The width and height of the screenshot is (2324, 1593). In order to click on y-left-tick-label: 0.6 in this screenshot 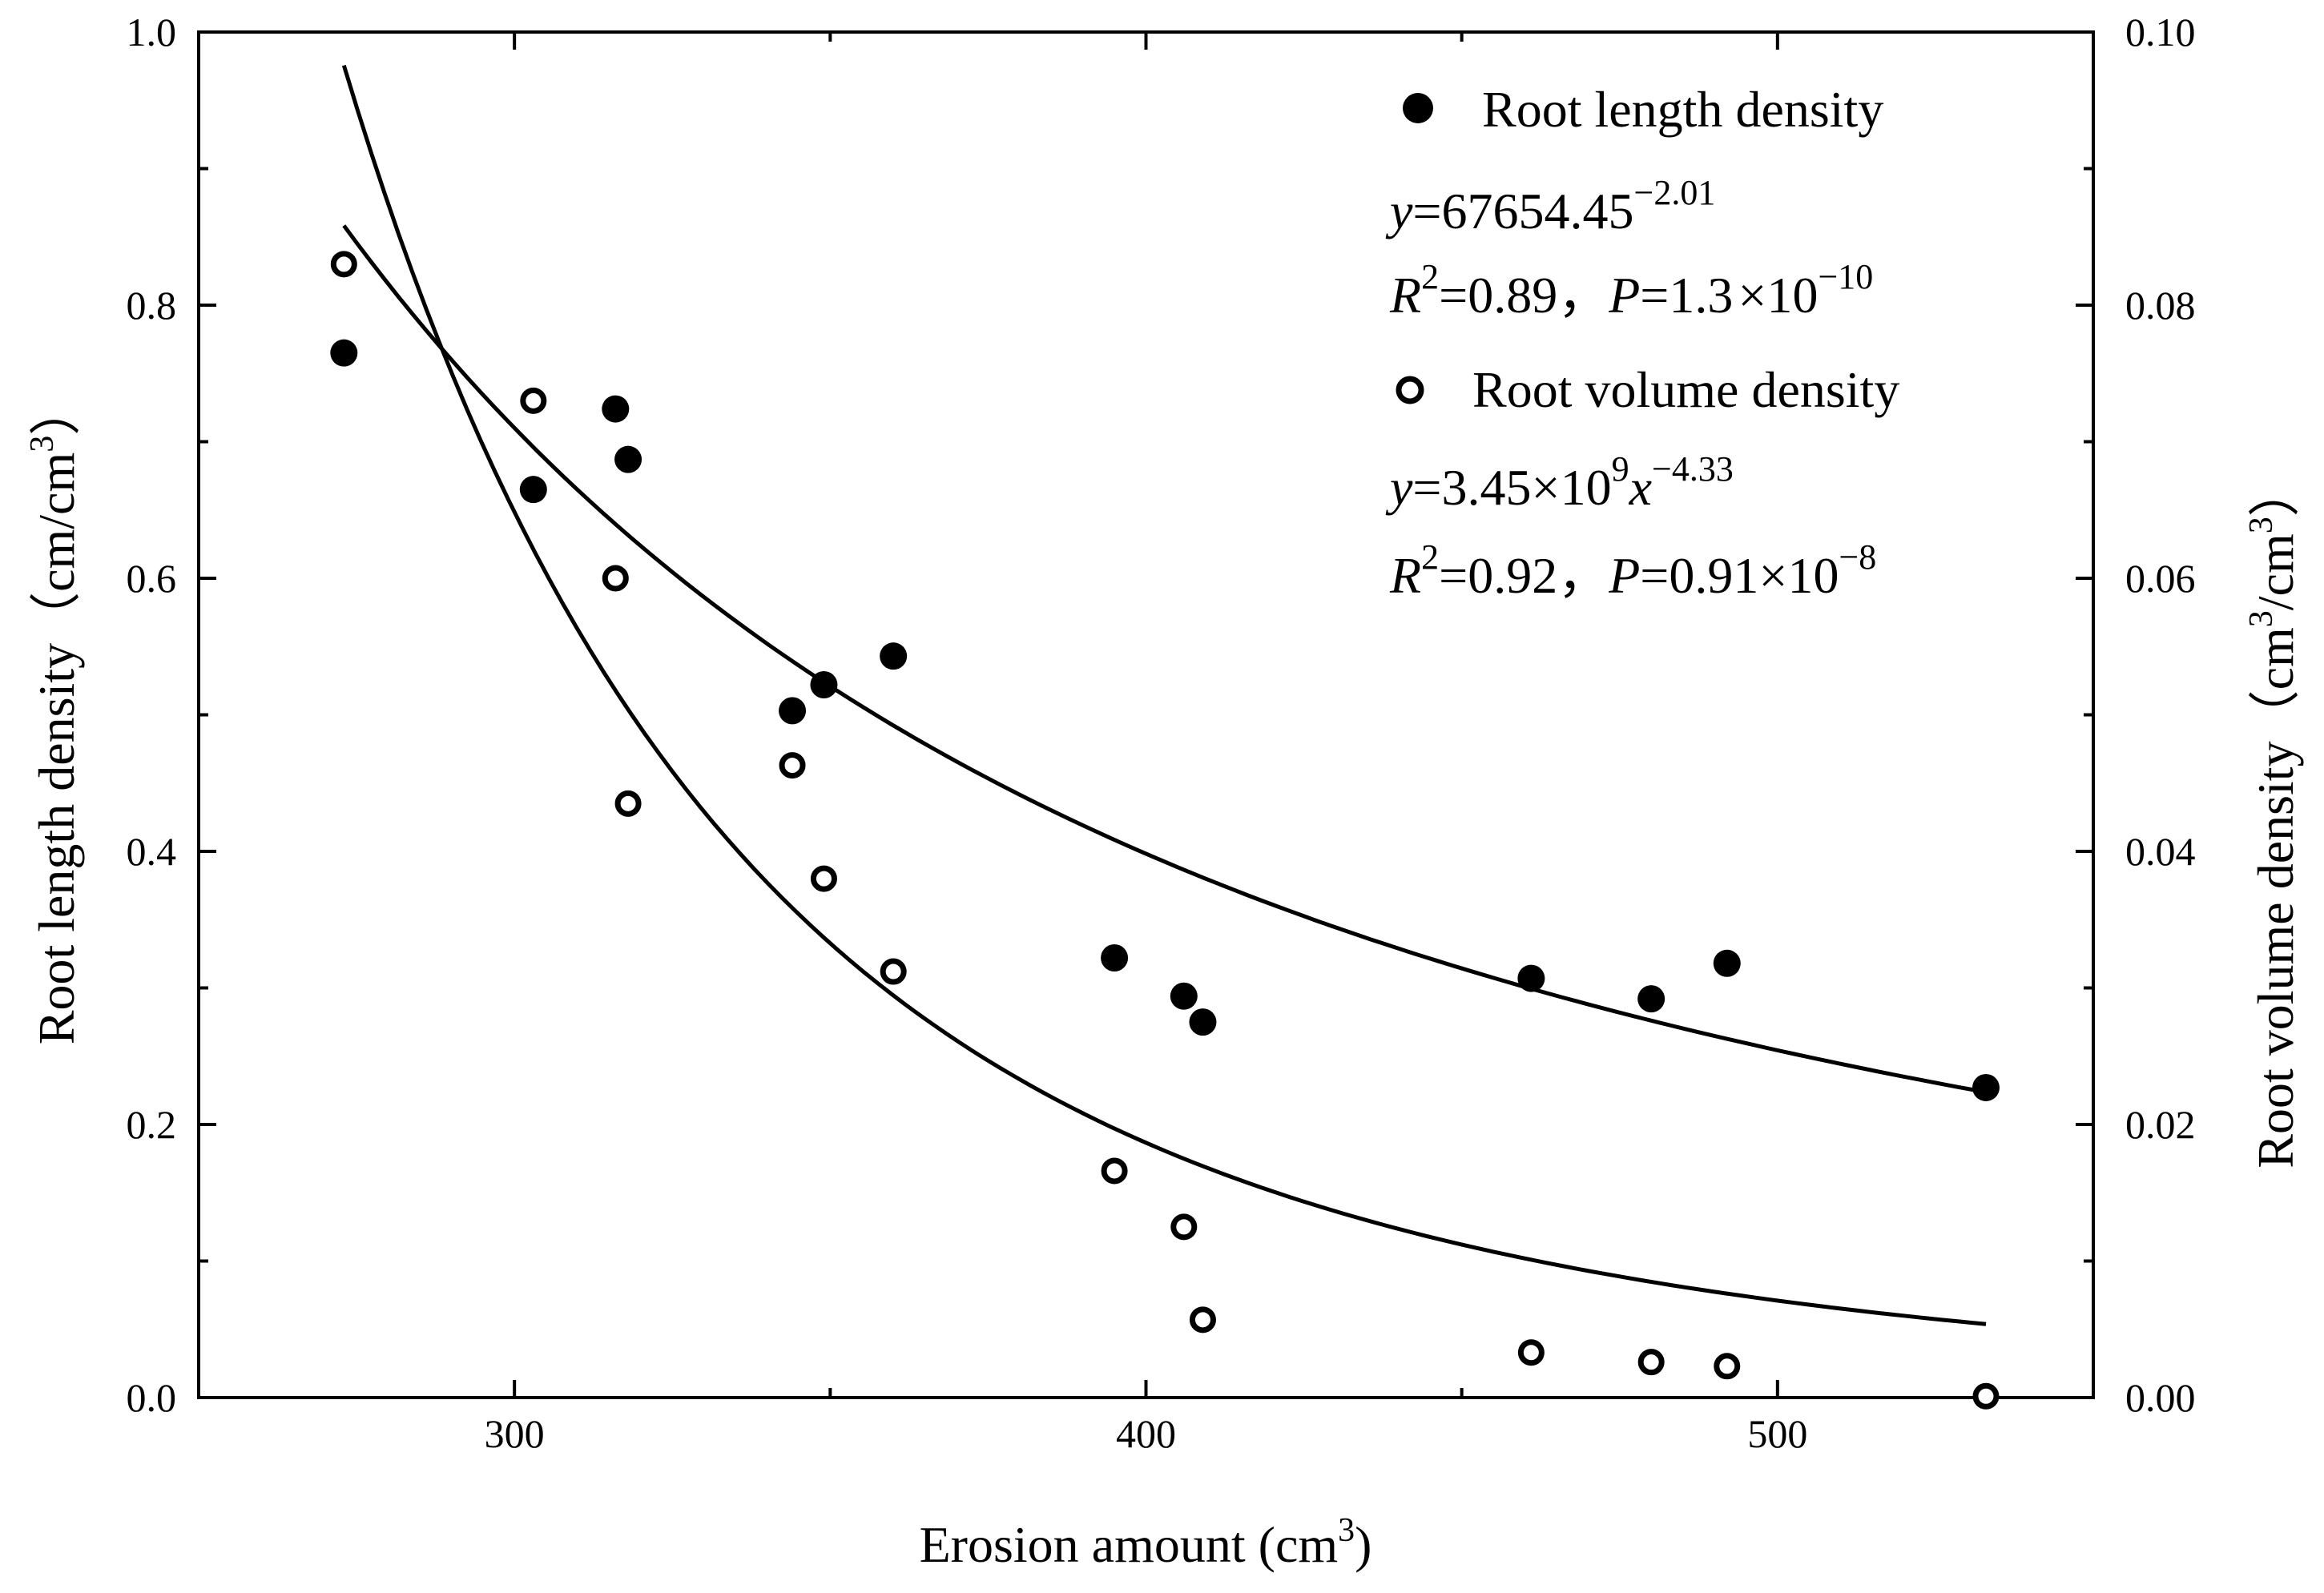, I will do `click(152, 578)`.